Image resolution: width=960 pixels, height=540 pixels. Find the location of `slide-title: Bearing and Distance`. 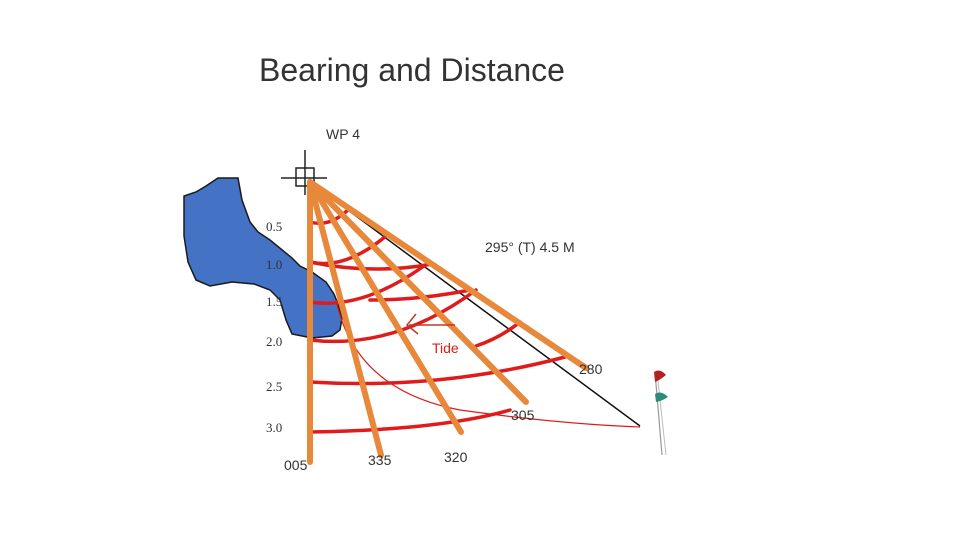

slide-title: Bearing and Distance is located at coordinates (412, 70).